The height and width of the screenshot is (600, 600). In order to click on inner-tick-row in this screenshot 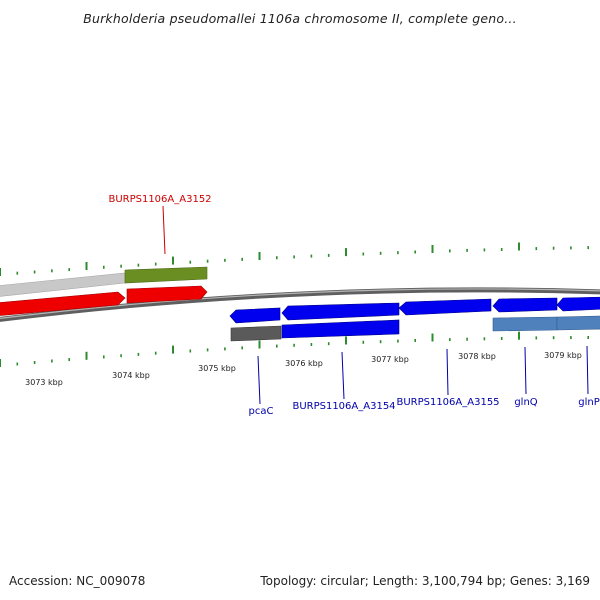, I will do `click(295, 349)`.